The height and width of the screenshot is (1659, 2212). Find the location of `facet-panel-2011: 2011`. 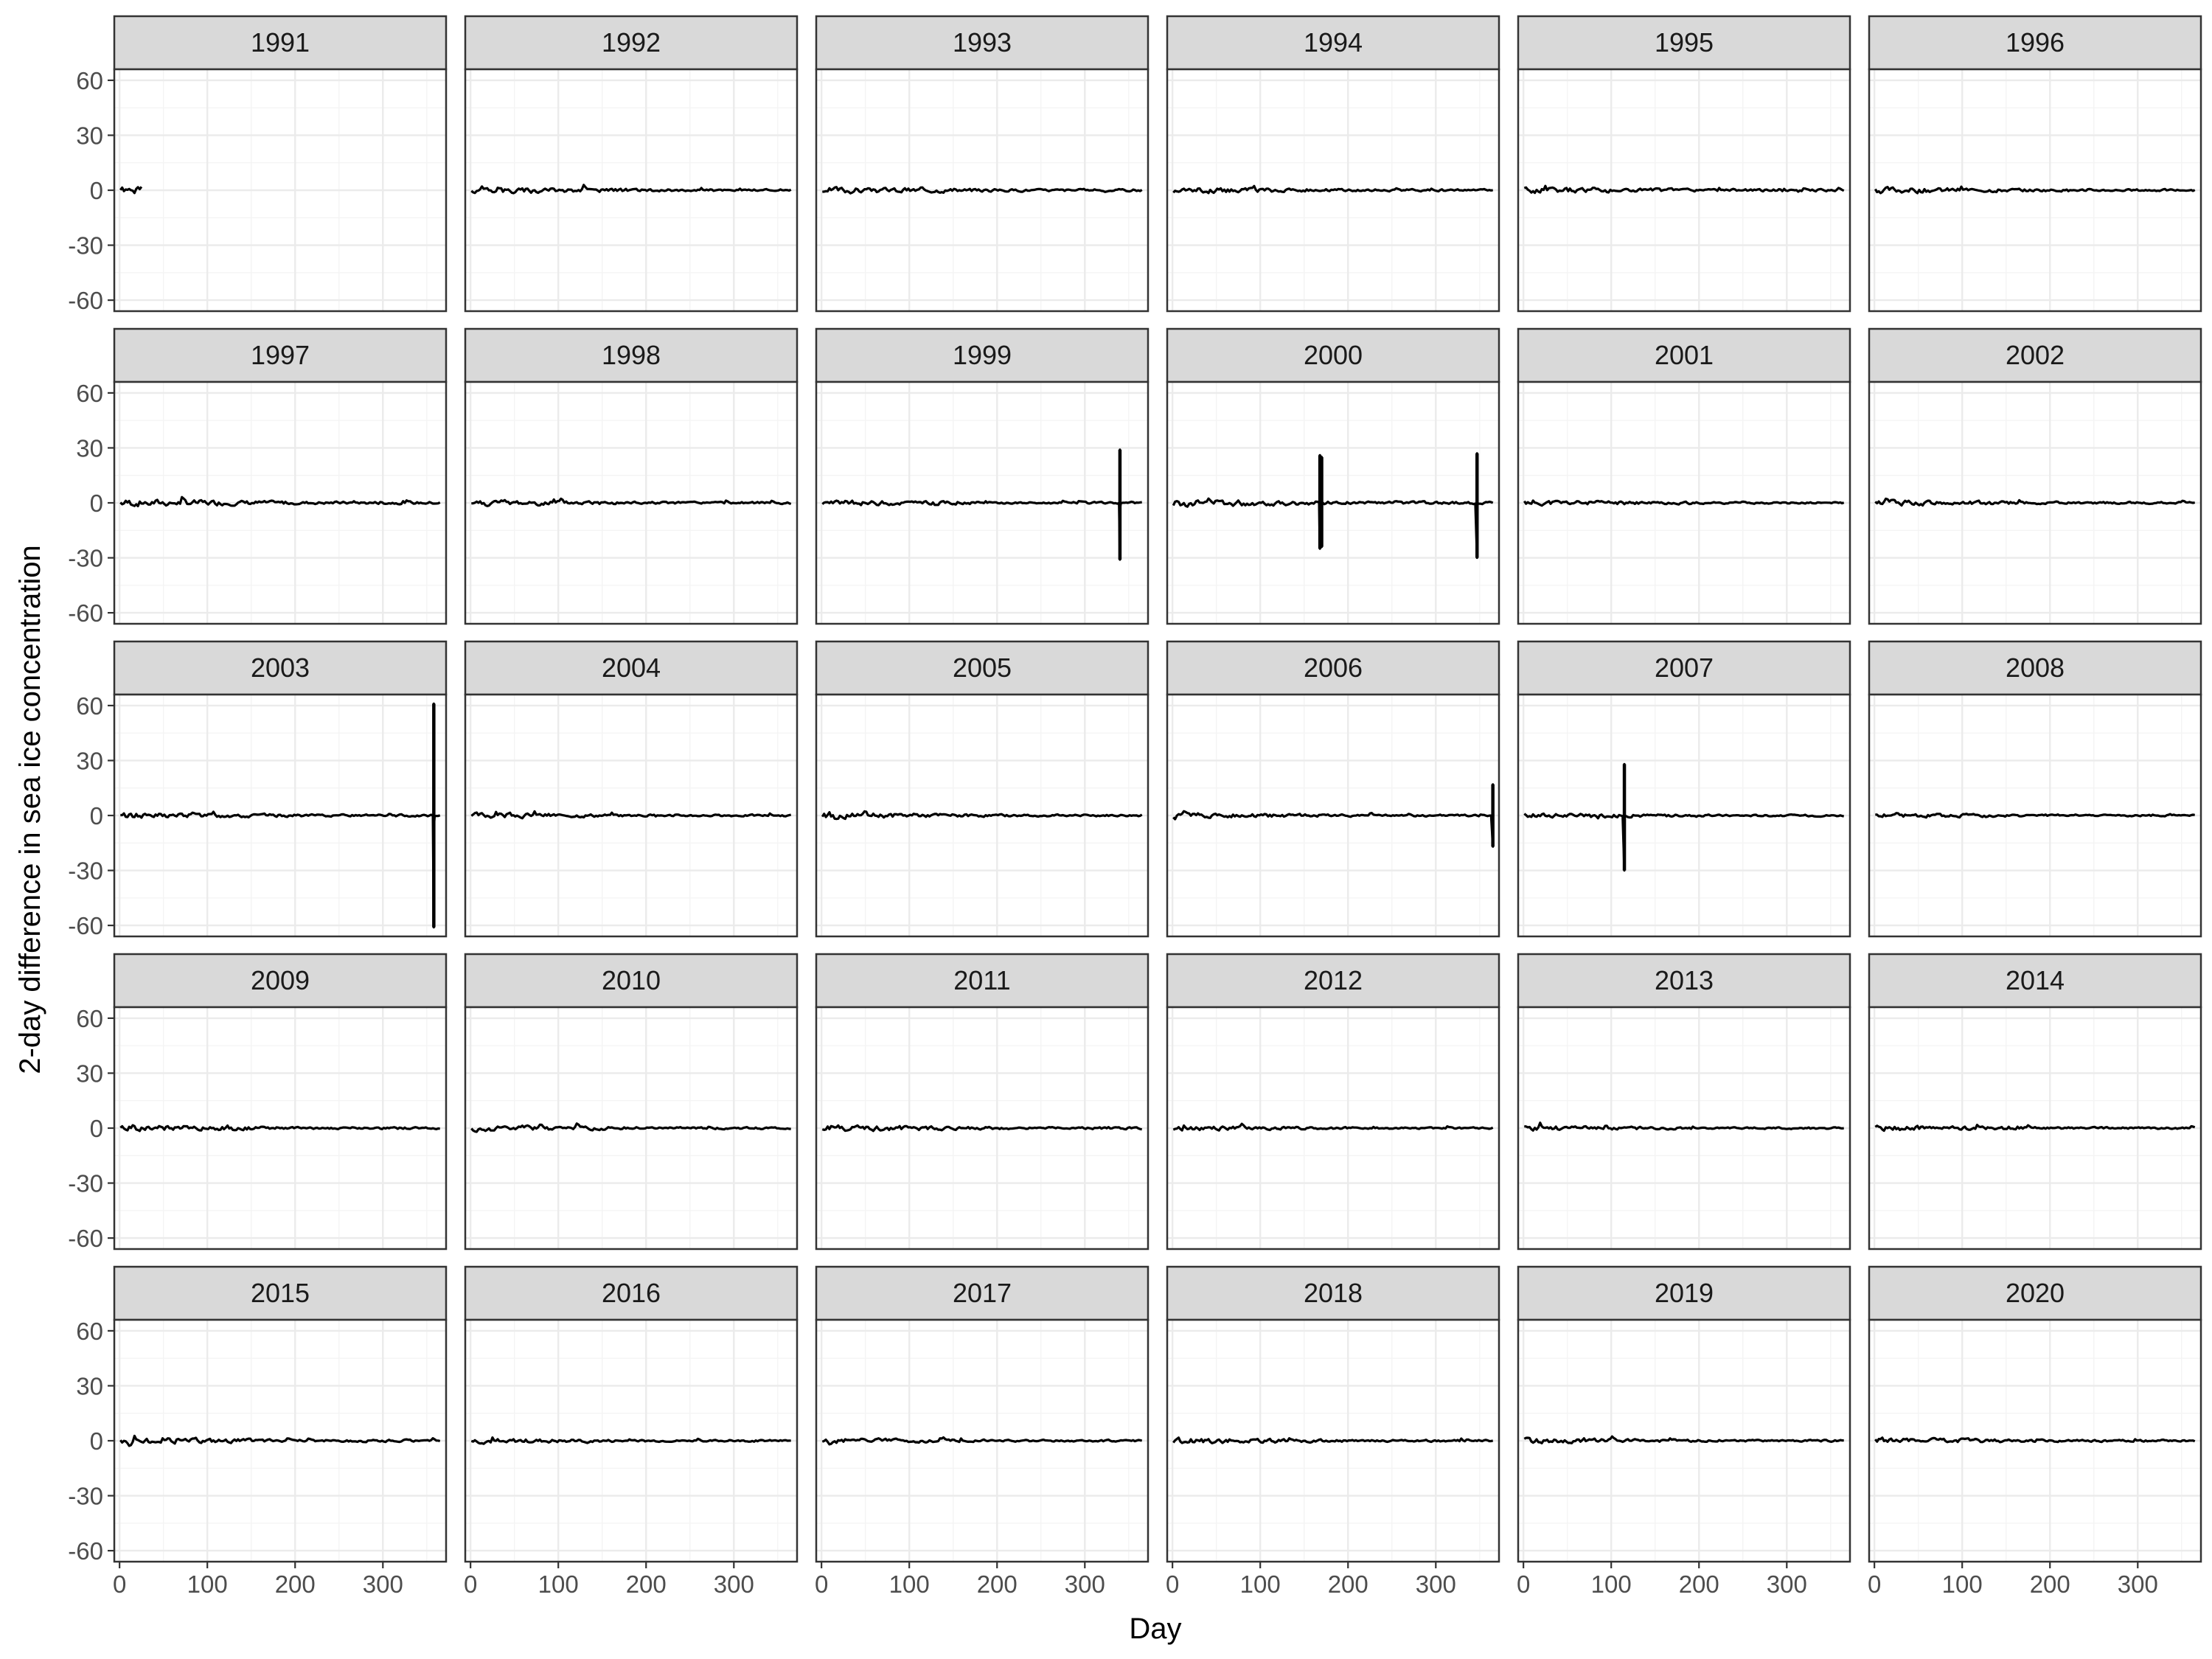

facet-panel-2011: 2011 is located at coordinates (982, 1102).